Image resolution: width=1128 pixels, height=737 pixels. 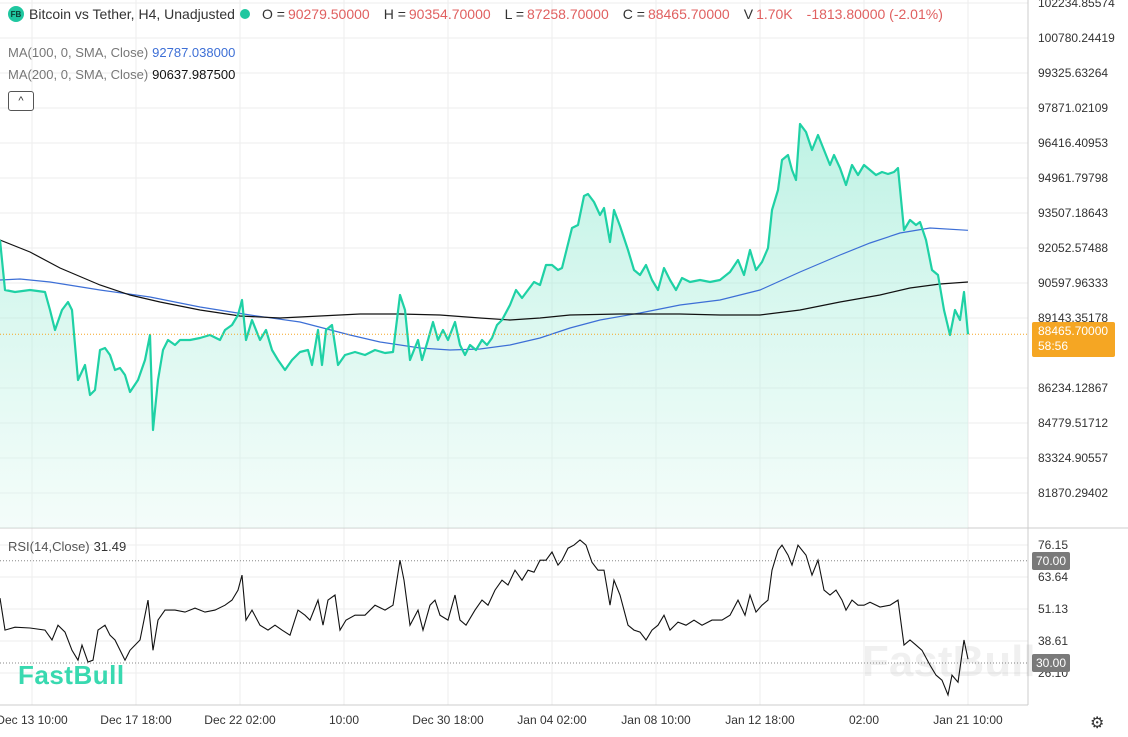 I want to click on ma200-legend: MA(200, 0, SMA, Close) 90637.987500, so click(x=121, y=74).